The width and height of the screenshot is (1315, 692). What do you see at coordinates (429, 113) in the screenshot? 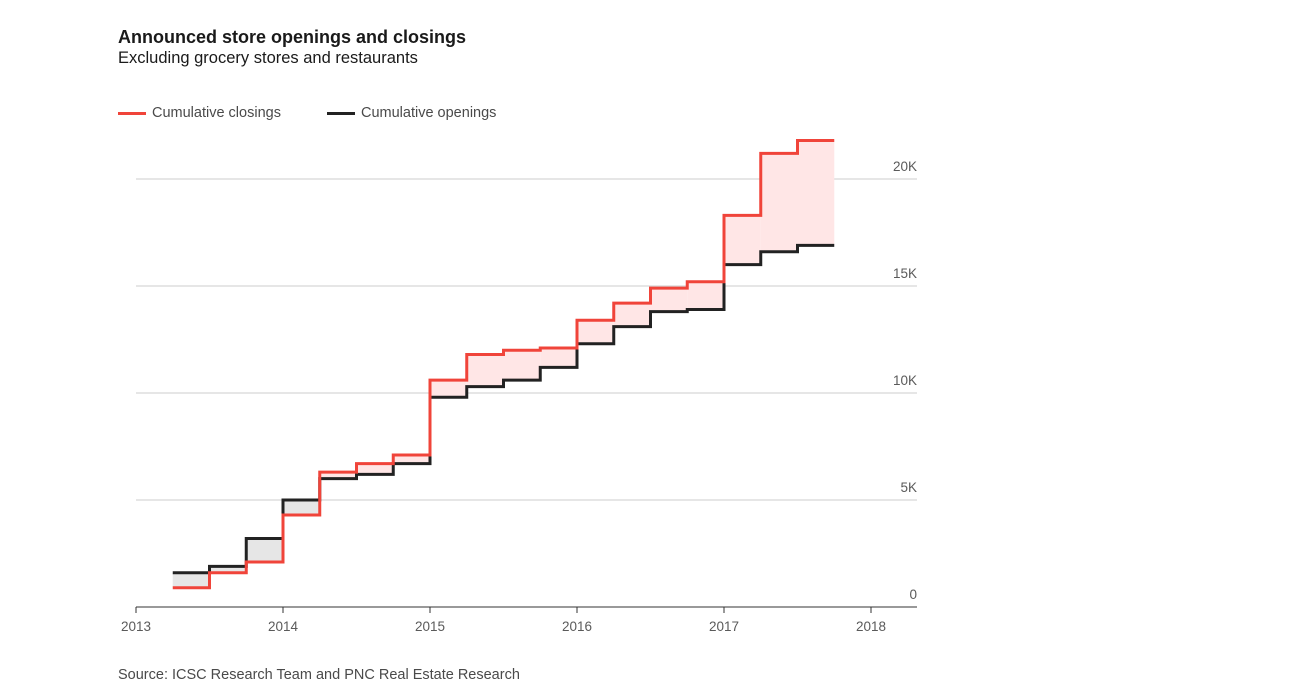
I see `legend-label-openings: Cumulative openings` at bounding box center [429, 113].